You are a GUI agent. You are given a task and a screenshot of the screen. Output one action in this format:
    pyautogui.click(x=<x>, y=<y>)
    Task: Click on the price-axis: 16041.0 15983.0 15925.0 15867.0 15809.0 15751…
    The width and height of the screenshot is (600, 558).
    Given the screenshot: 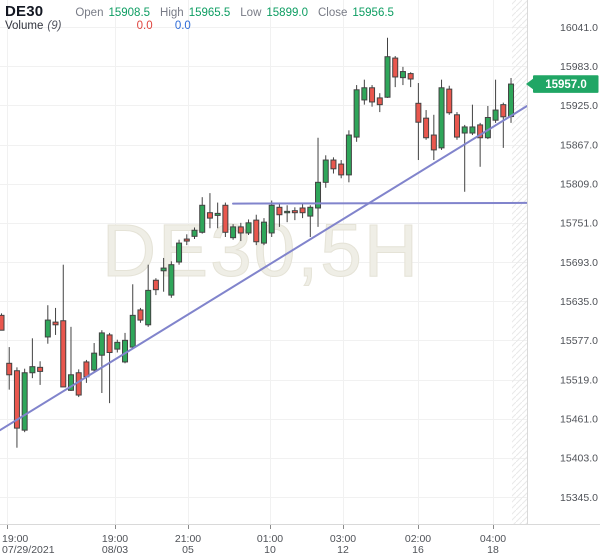 What is the action you would take?
    pyautogui.click(x=579, y=263)
    